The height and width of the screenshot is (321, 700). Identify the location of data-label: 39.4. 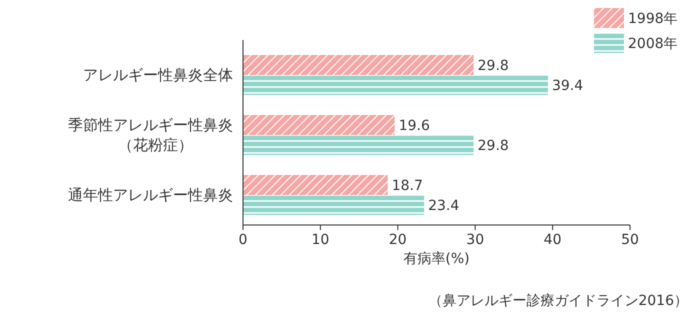
(568, 86).